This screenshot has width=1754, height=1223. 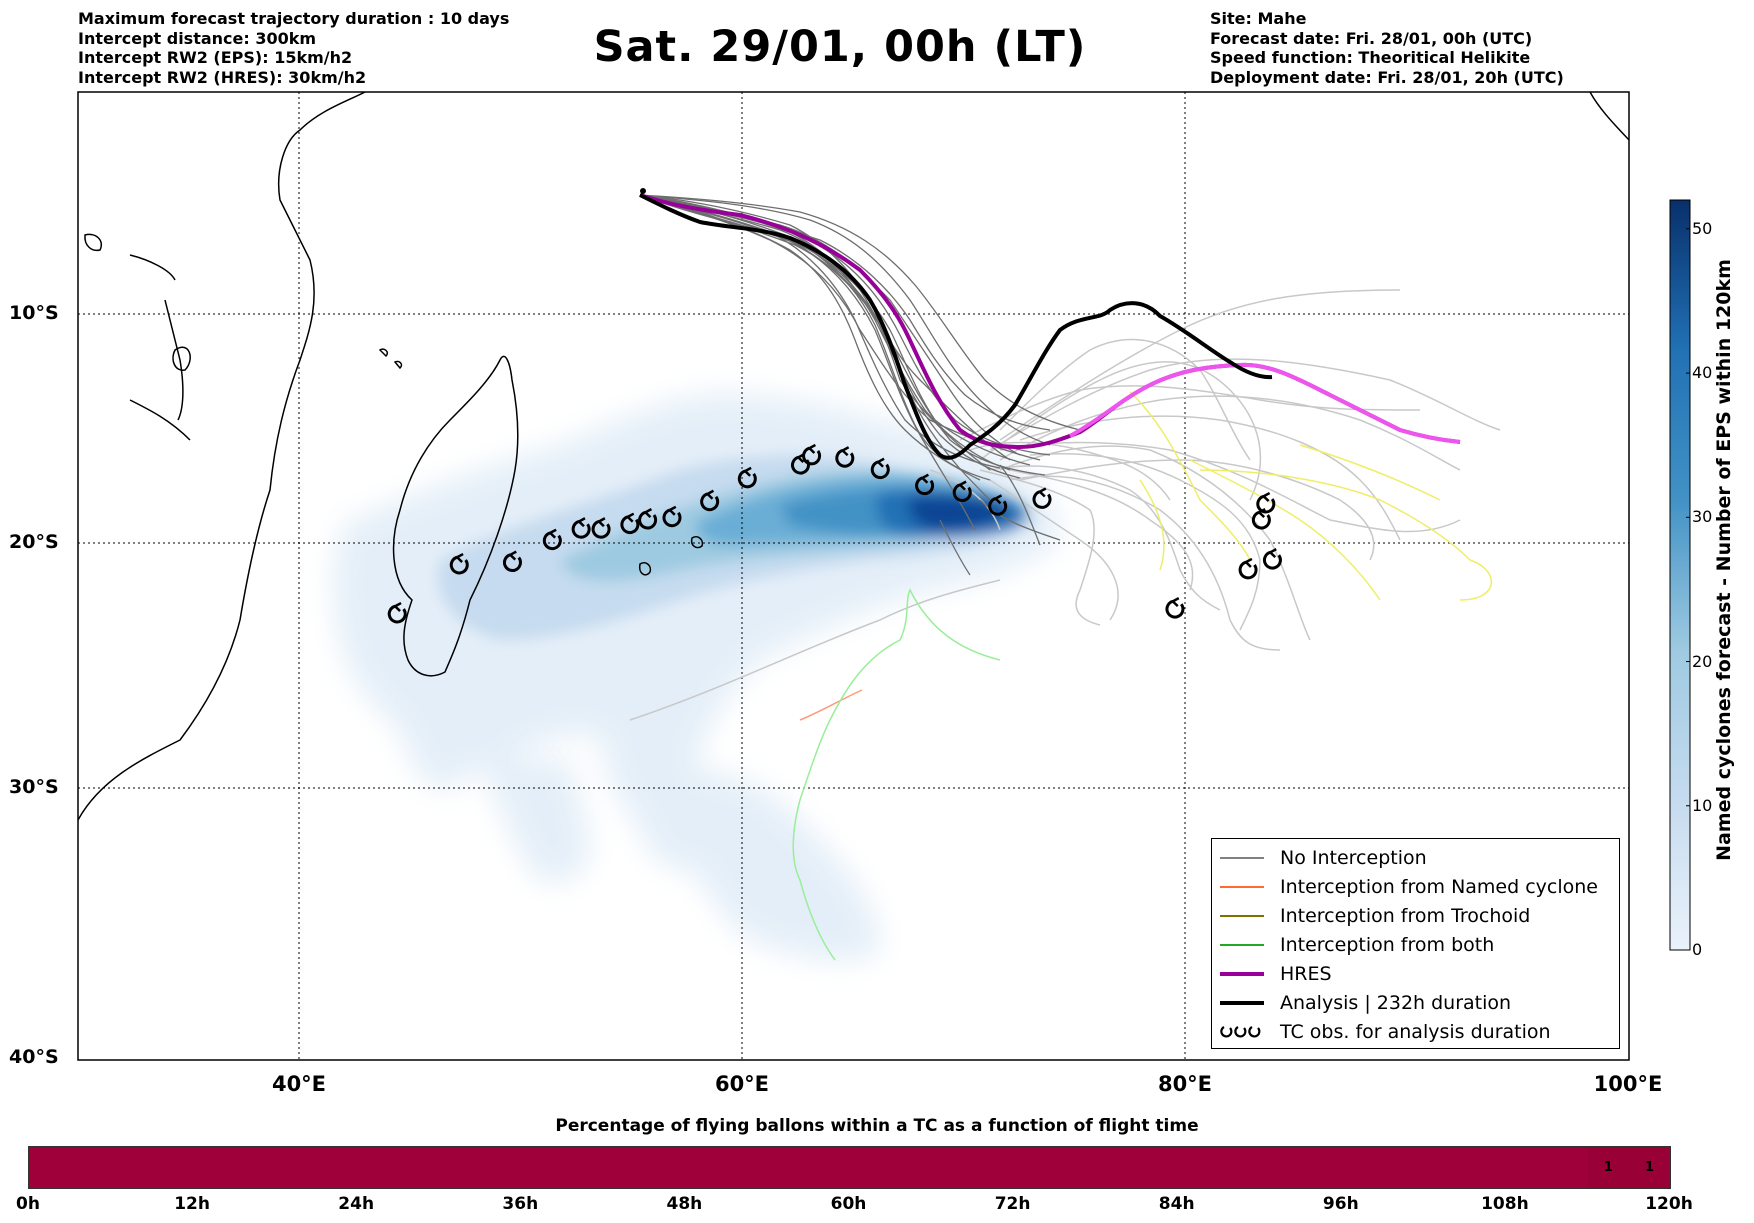 I want to click on speed-function: Speed function: Theoritical Helikite, so click(x=1370, y=57).